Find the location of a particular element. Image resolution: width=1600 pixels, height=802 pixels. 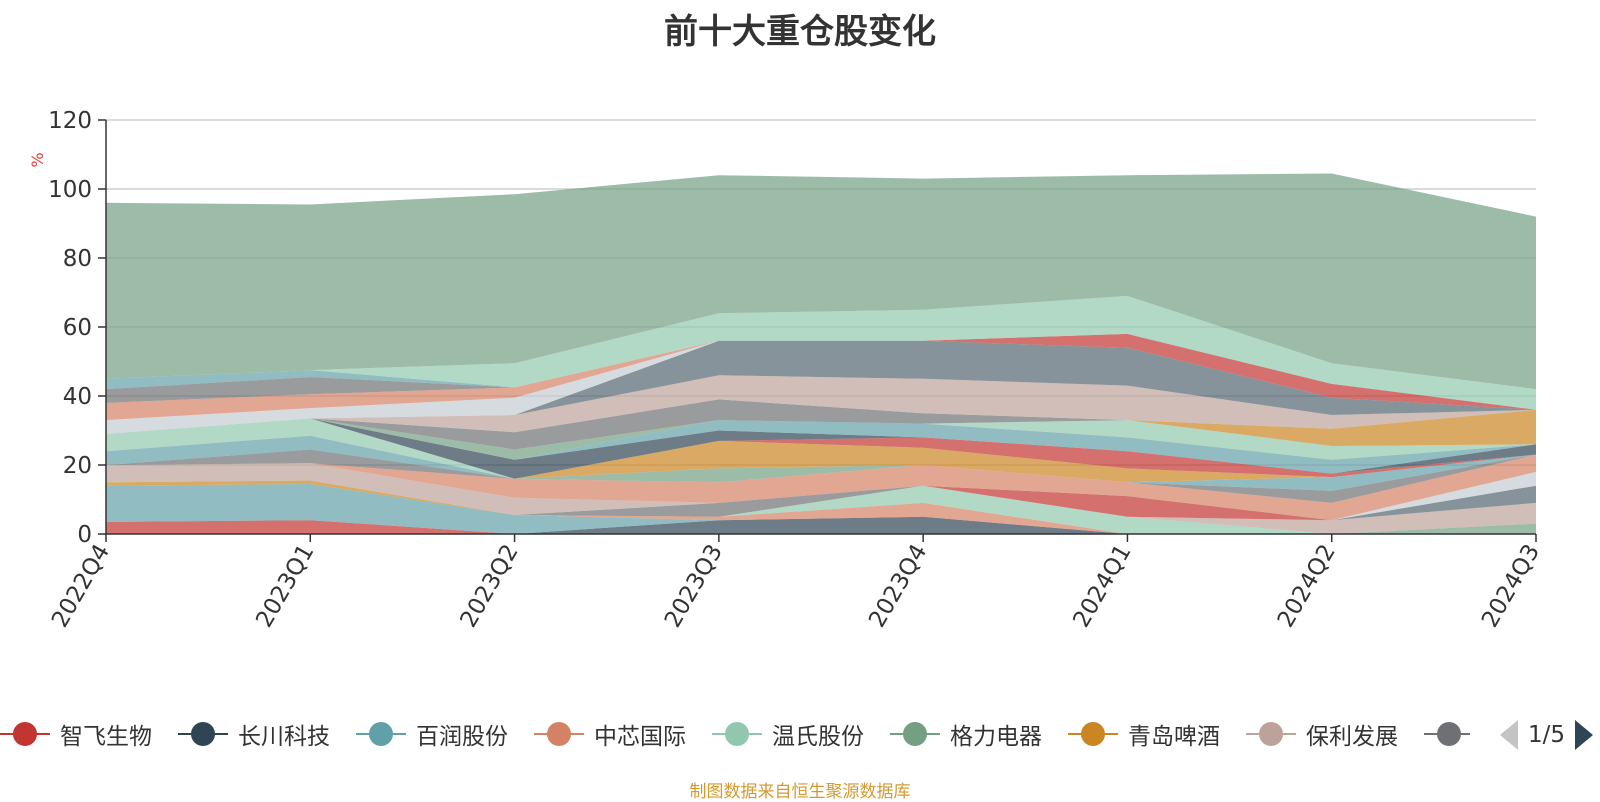

legend-item is located at coordinates (1447, 734).